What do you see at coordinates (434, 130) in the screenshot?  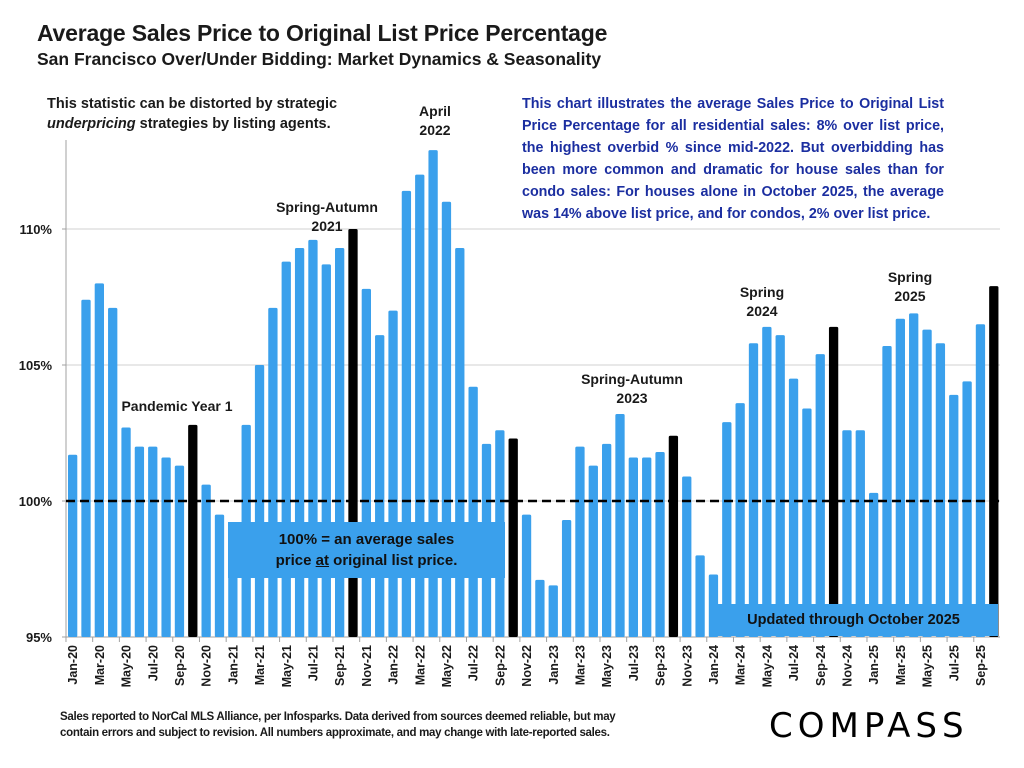 I see `annotation-label: 2022` at bounding box center [434, 130].